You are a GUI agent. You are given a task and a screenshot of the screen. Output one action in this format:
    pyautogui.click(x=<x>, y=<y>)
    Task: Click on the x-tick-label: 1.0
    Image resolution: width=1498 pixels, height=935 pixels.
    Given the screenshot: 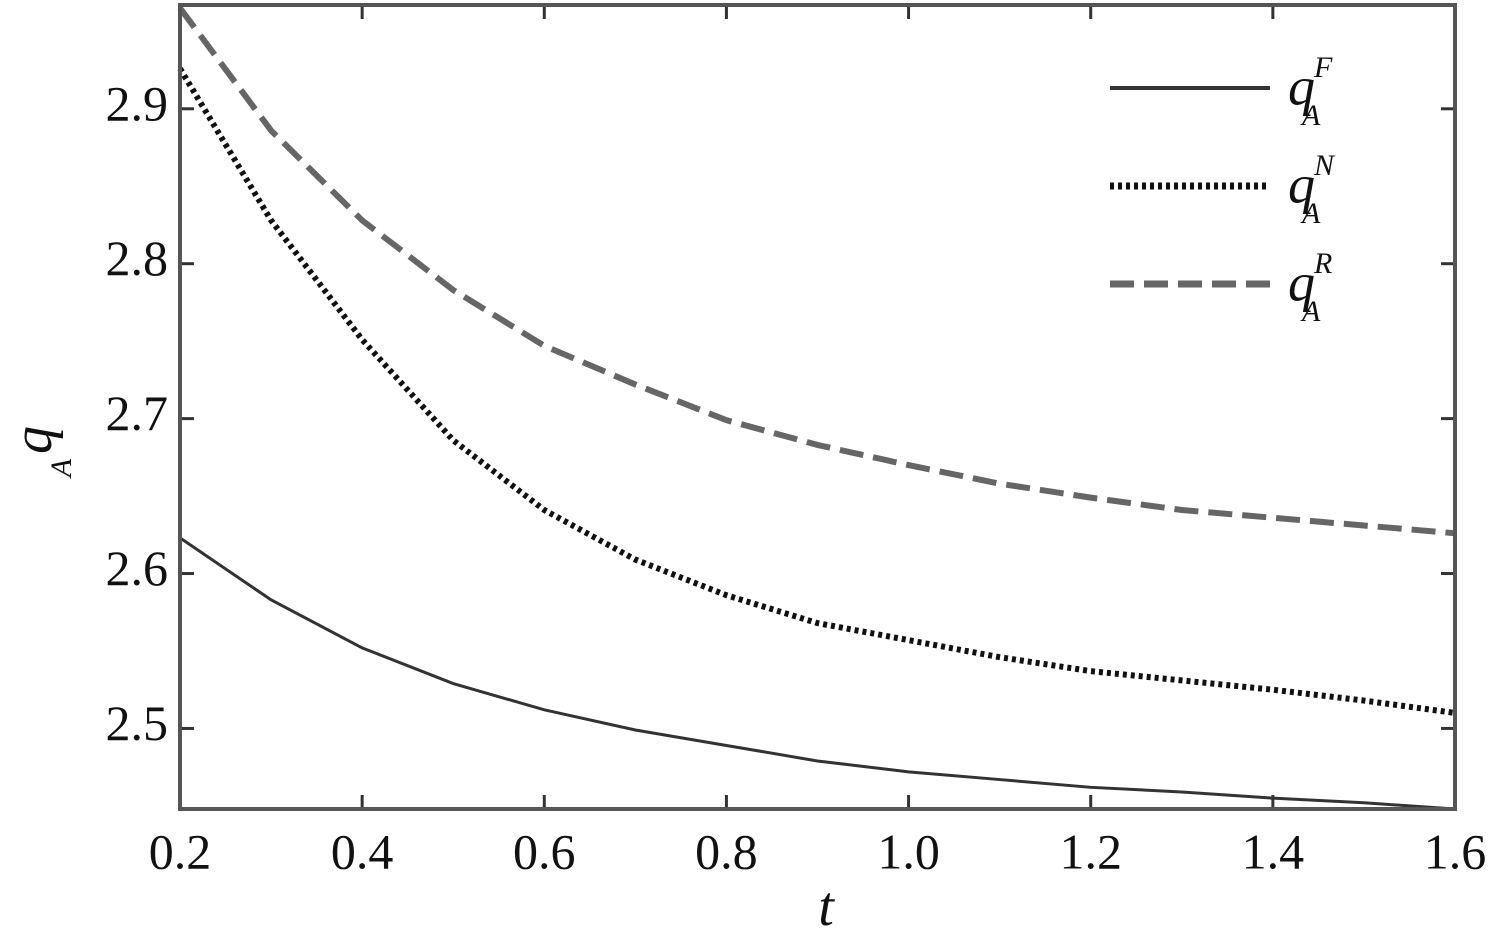 What is the action you would take?
    pyautogui.click(x=908, y=851)
    